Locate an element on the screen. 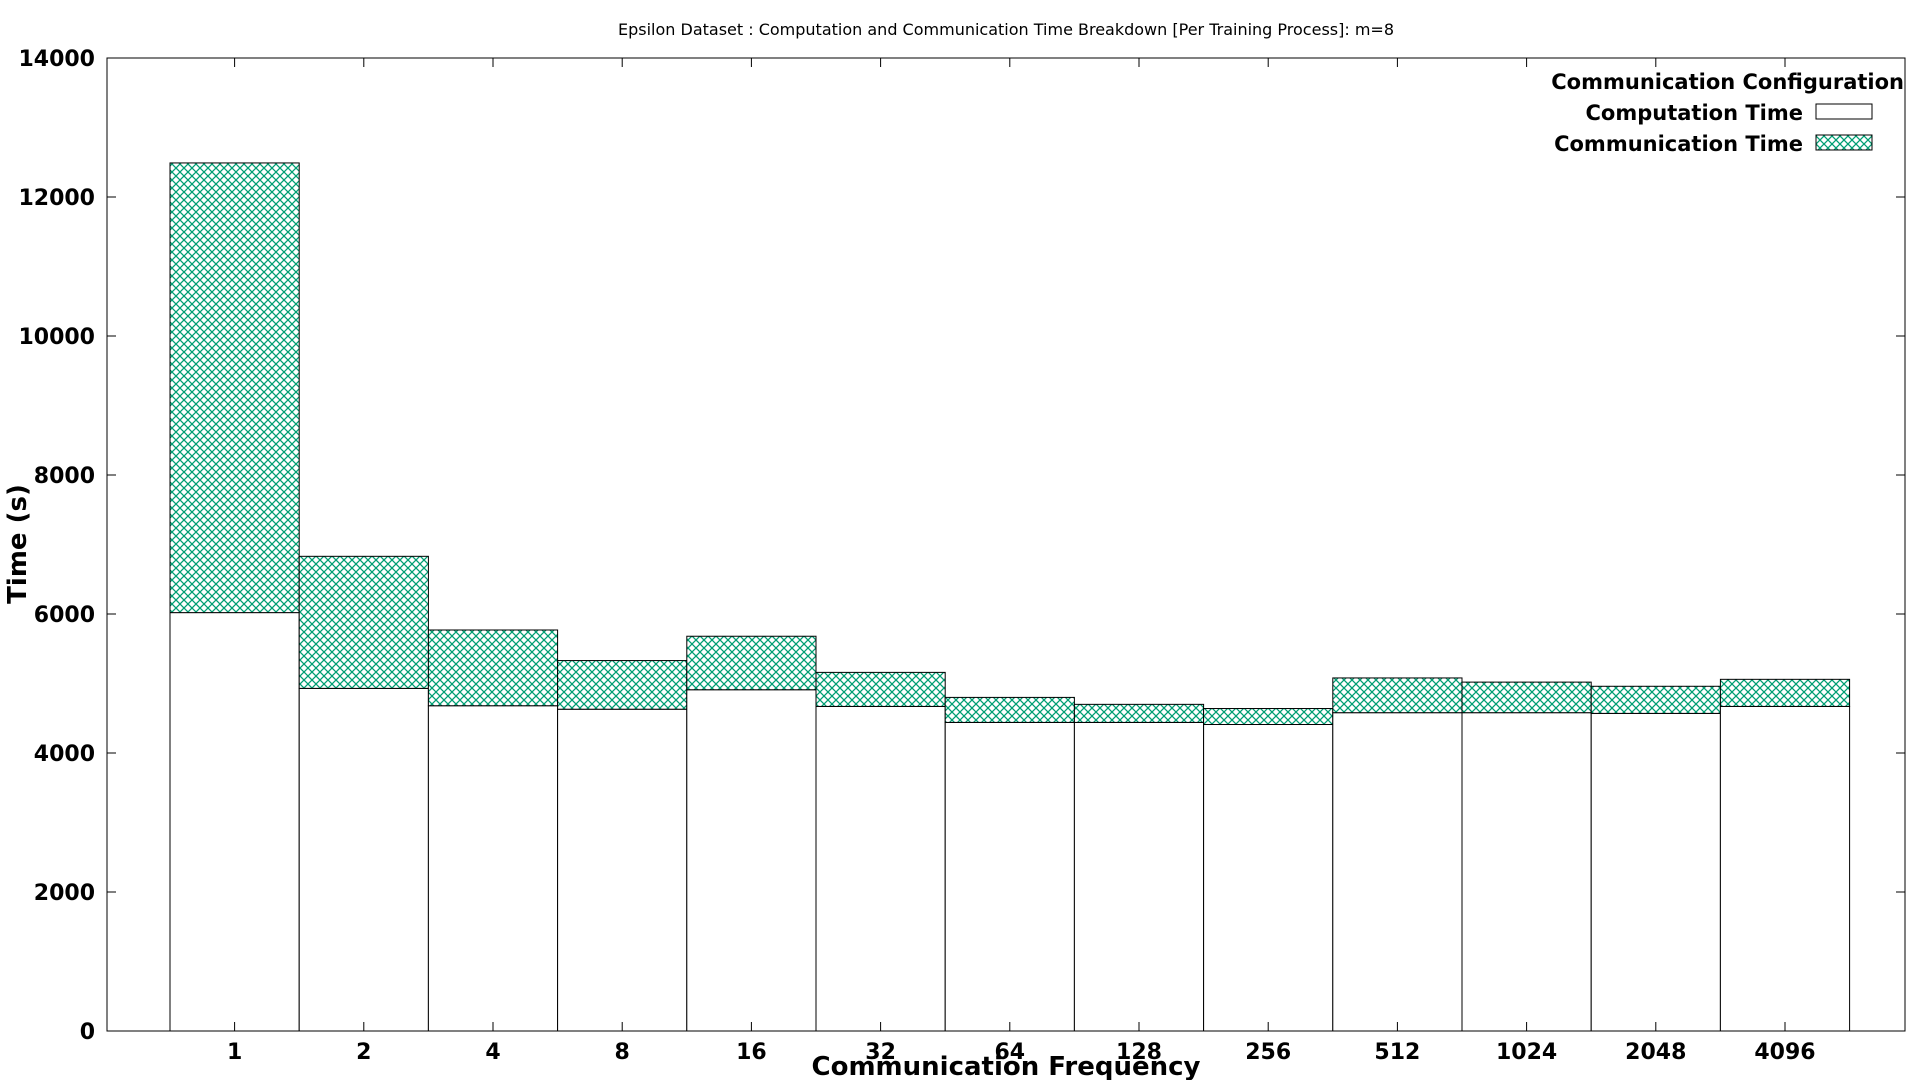  x-tick-label: 4096 is located at coordinates (1784, 1052).